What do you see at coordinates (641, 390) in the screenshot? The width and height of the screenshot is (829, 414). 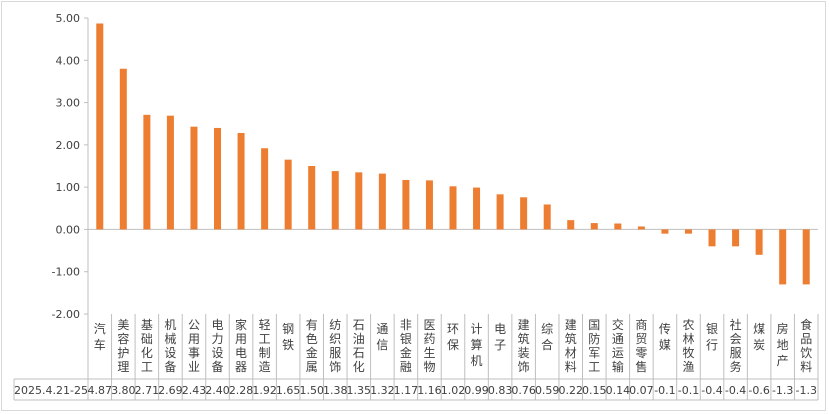 I see `value-label: 0.07` at bounding box center [641, 390].